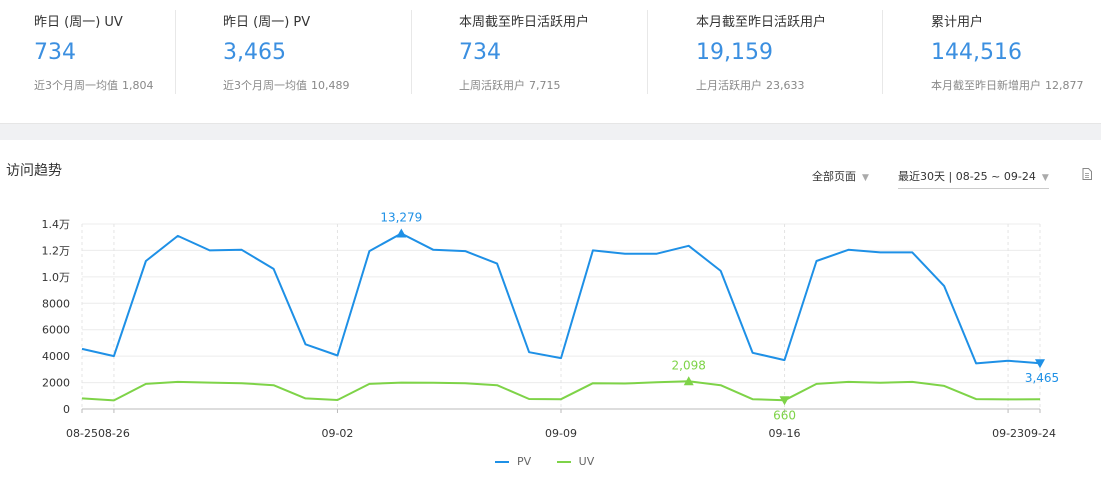 This screenshot has width=1101, height=483. What do you see at coordinates (967, 176) in the screenshot?
I see `date-range-label: 最近30天 | 08-25 ~ 09-24` at bounding box center [967, 176].